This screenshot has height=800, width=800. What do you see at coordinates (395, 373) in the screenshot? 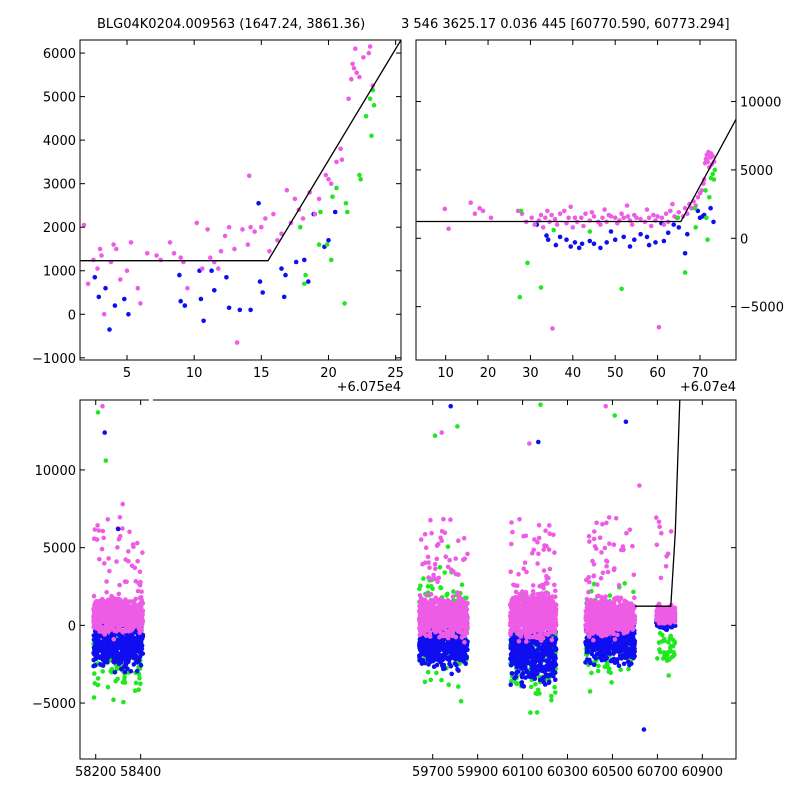
I see `x-tick-label: 25` at bounding box center [395, 373].